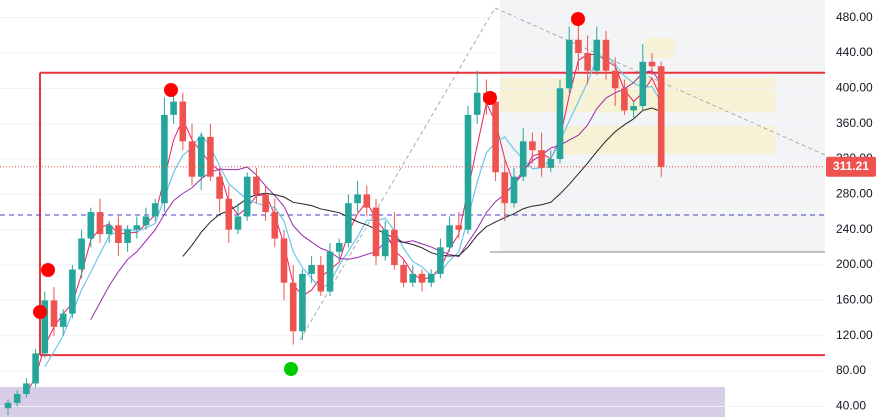 The image size is (880, 417). I want to click on last-price-box, so click(851, 166).